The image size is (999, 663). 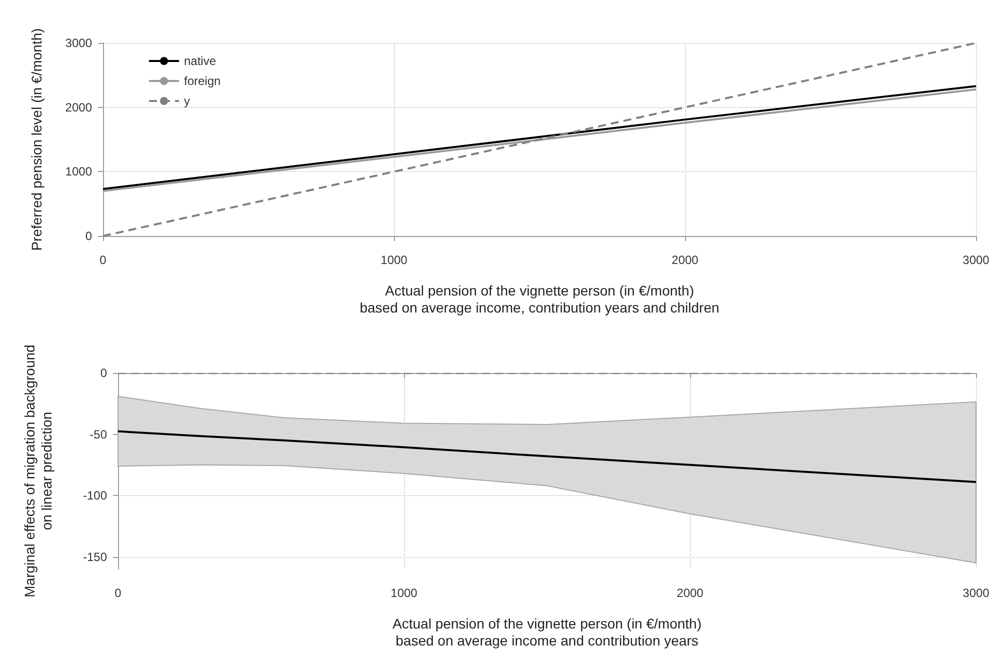 What do you see at coordinates (118, 593) in the screenshot?
I see `x-tick-label: 0` at bounding box center [118, 593].